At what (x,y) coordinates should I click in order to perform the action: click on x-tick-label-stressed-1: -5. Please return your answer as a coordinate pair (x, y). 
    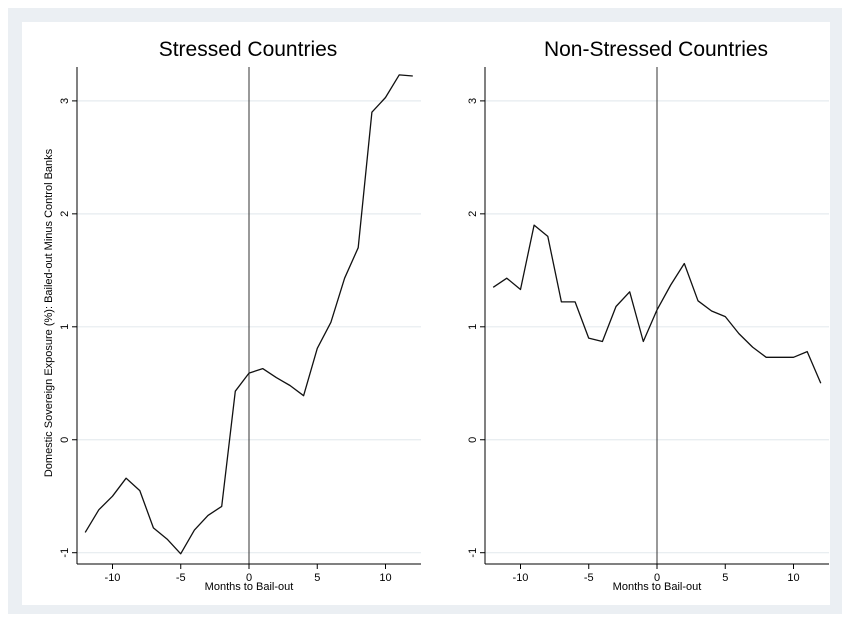
    Looking at the image, I should click on (181, 578).